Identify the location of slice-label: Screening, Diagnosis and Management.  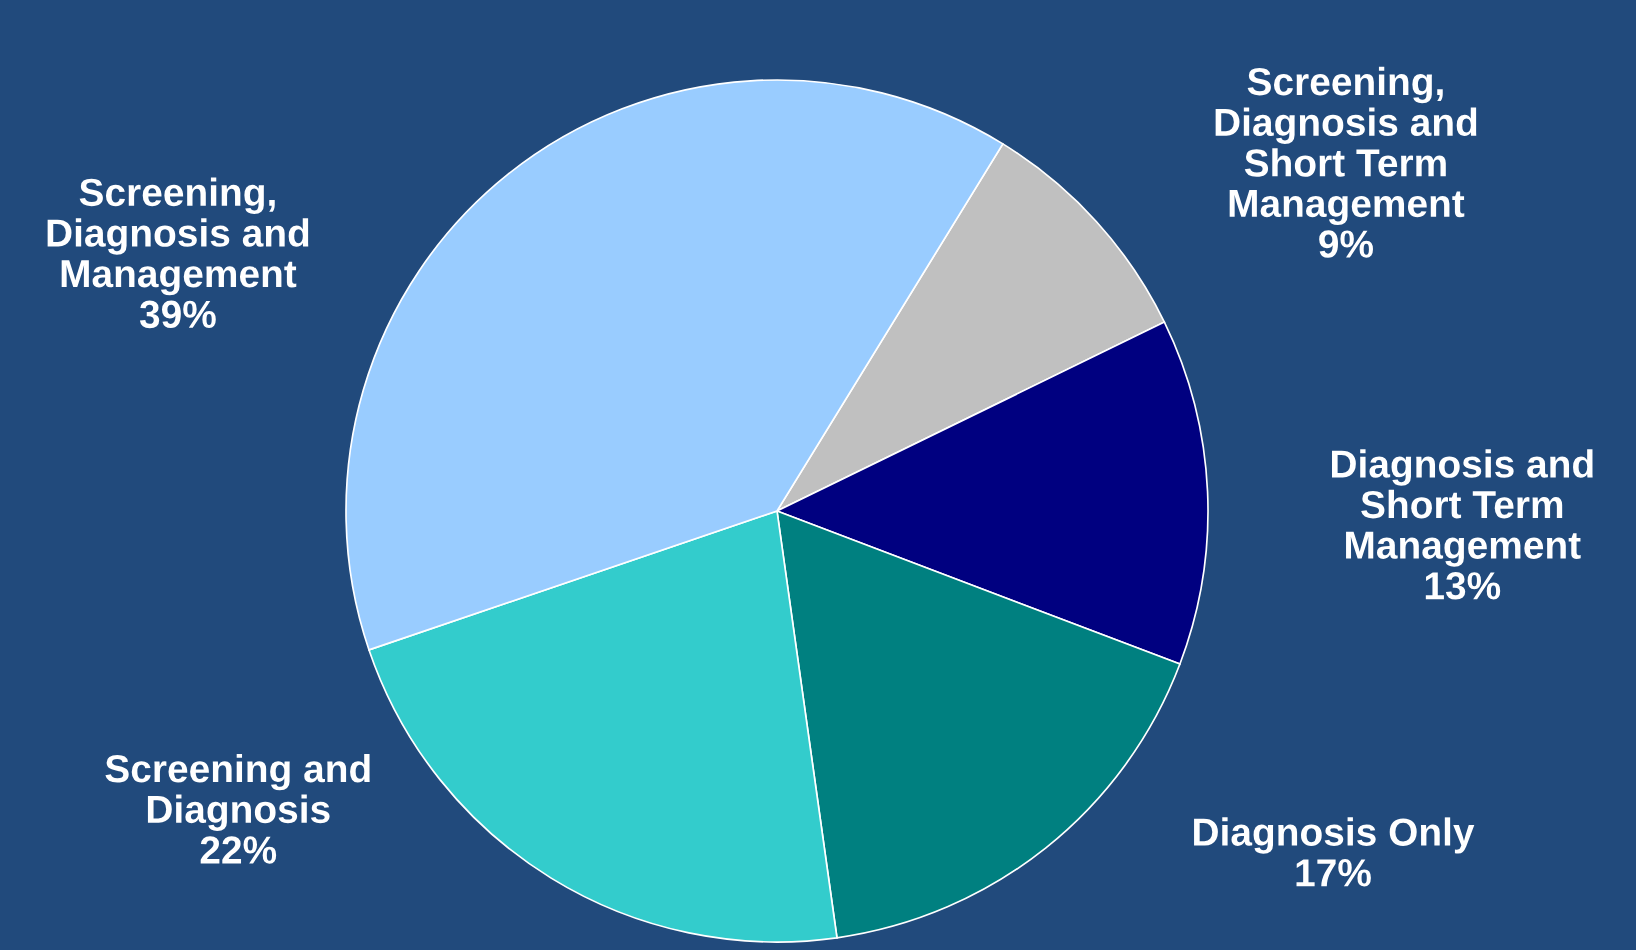
(178, 236).